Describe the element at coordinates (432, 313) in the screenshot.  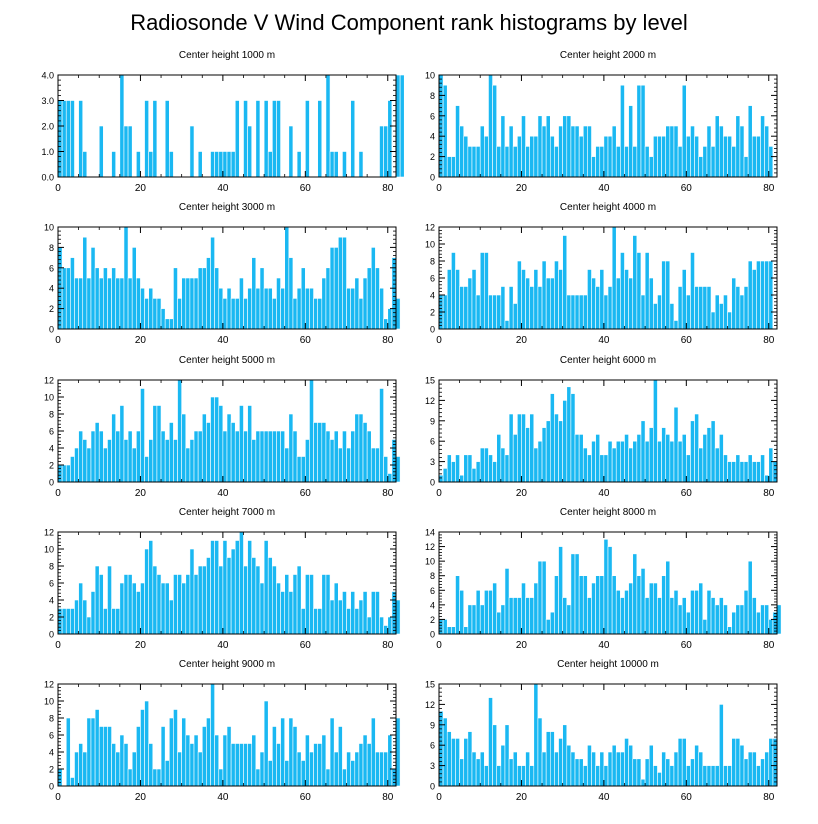
I see `y-tick-label: 2` at that location.